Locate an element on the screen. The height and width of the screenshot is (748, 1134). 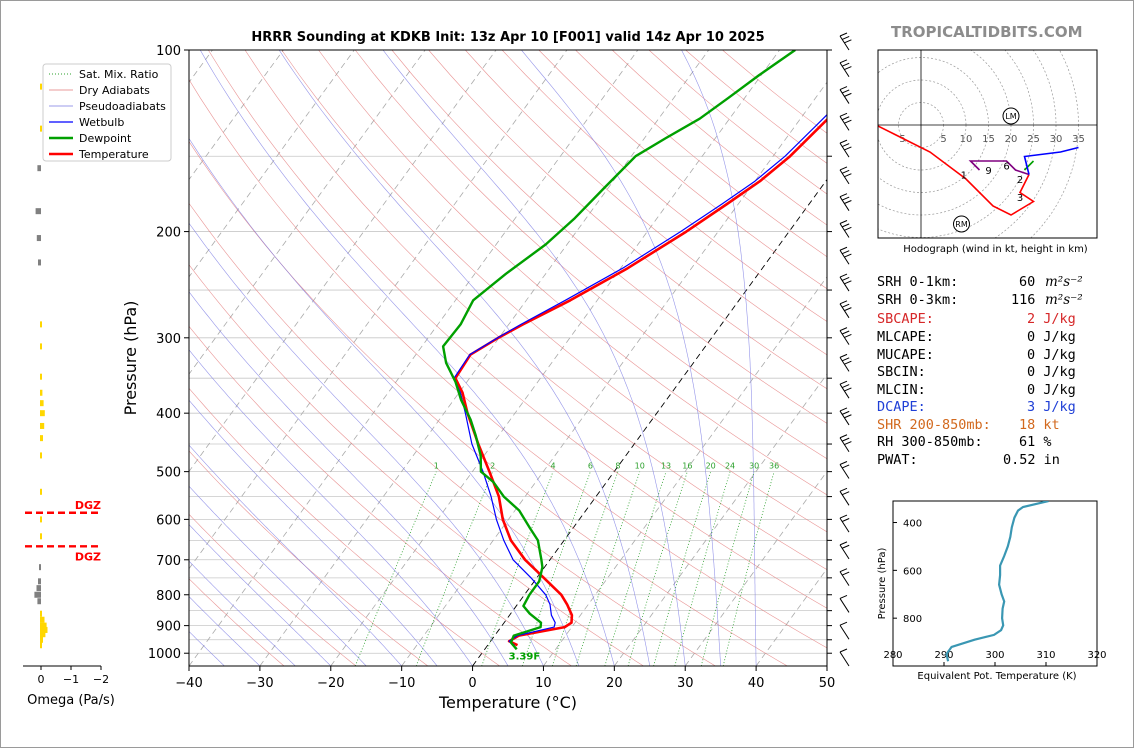
stat-pwat-value: 0.52 in is located at coordinates (1031, 460).